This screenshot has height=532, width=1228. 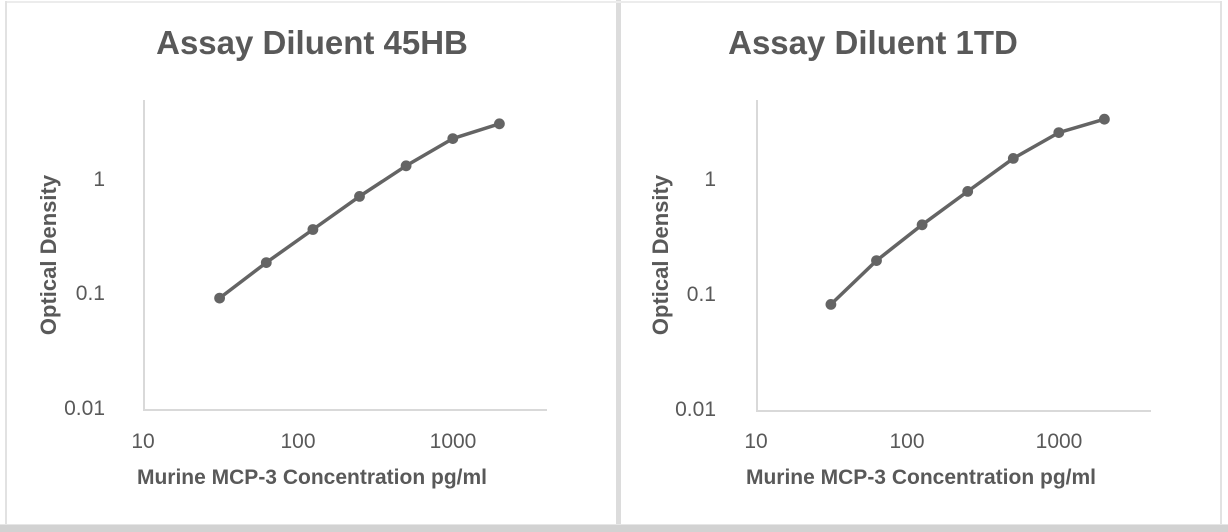 I want to click on chart-title: Assay Diluent 1TD, so click(x=873, y=42).